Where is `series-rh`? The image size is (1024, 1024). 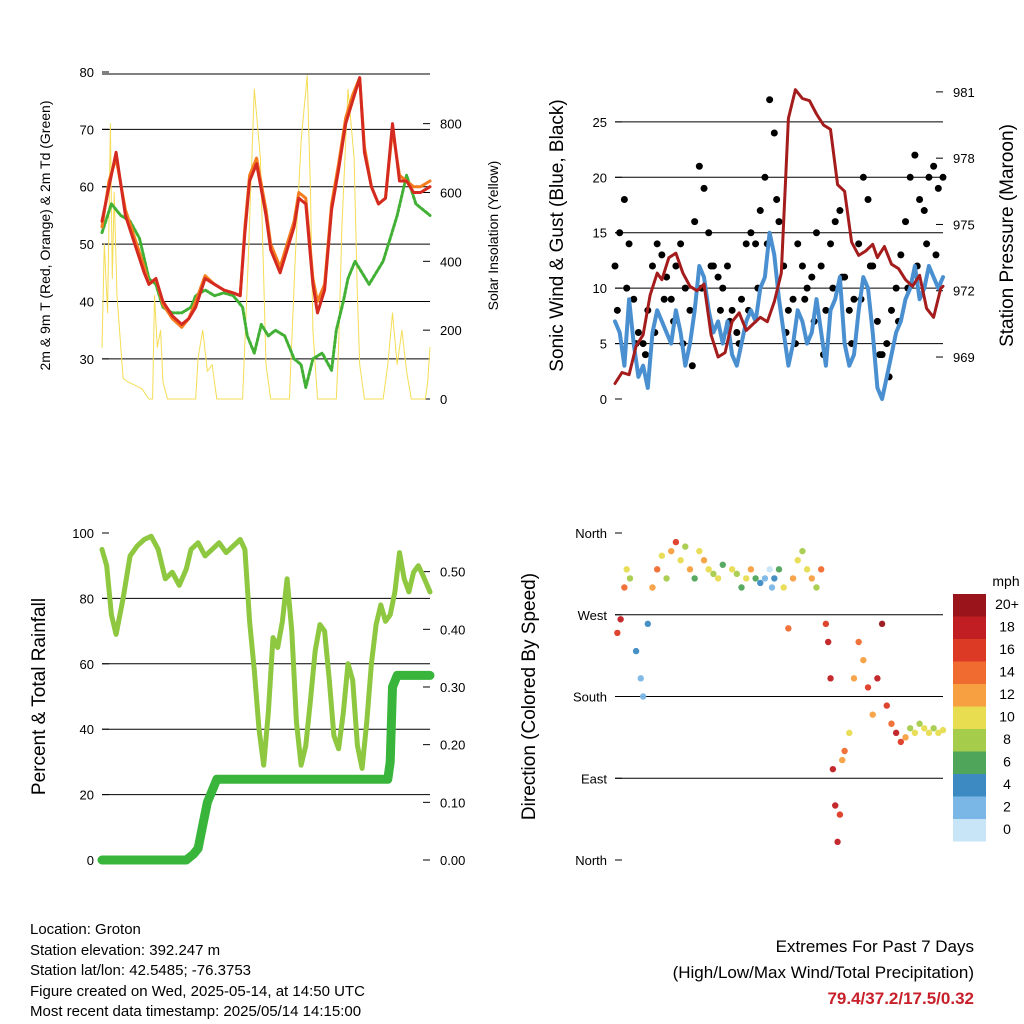
series-rh is located at coordinates (266, 652).